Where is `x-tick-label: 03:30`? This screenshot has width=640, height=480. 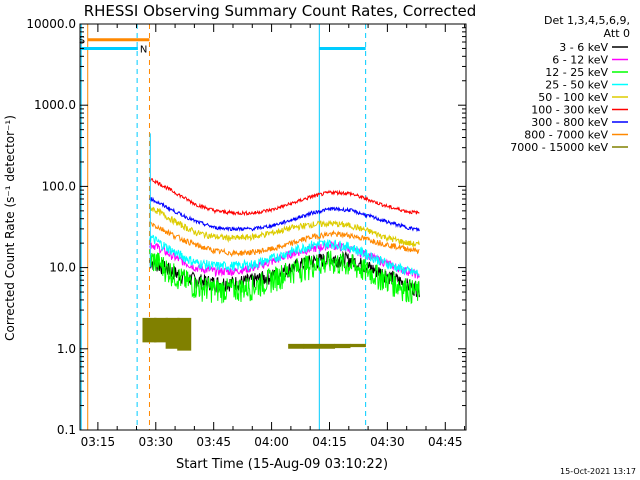 x-tick-label: 03:30 is located at coordinates (155, 442).